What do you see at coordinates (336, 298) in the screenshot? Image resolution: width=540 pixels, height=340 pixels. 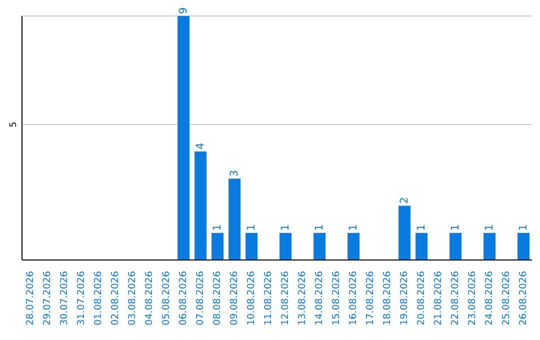 I see `x-tick-label: 15.08.2026` at bounding box center [336, 298].